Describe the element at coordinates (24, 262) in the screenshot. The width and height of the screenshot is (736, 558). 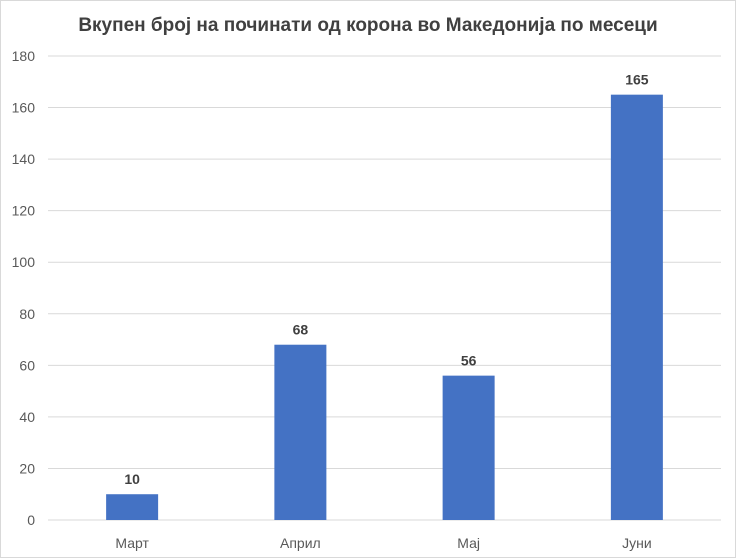
I see `y-tick-label-100: 100` at that location.